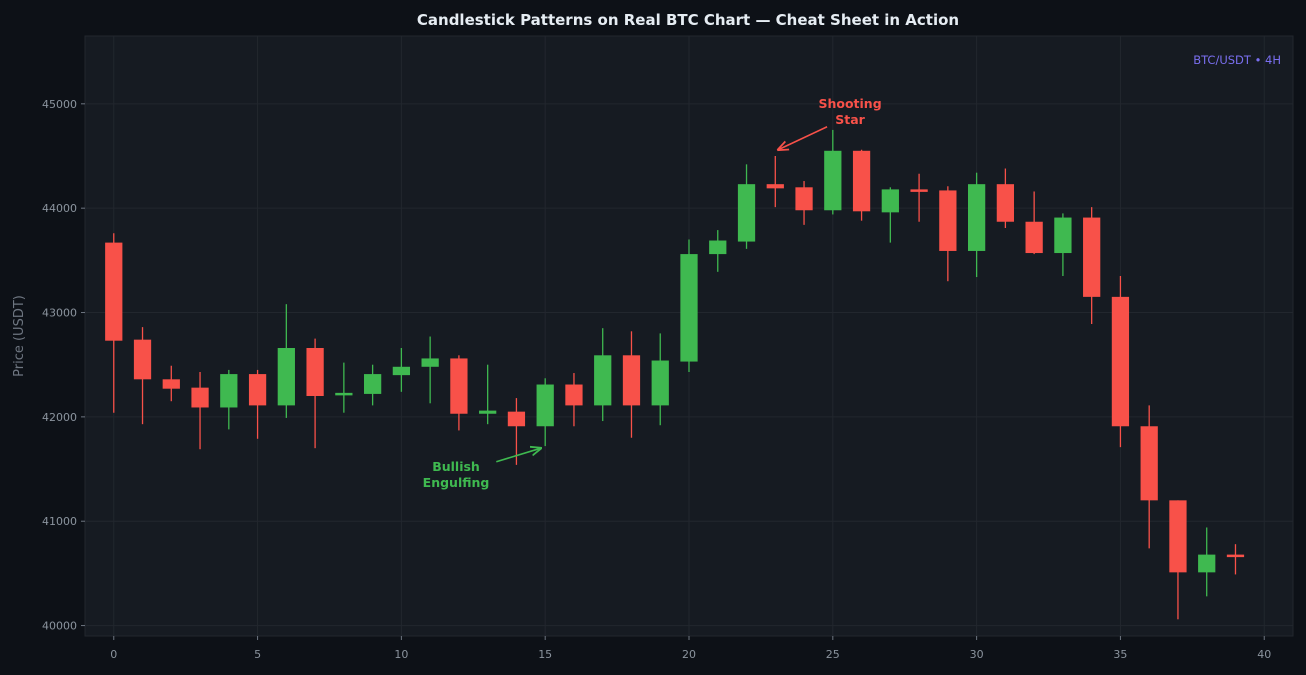 Image resolution: width=1306 pixels, height=675 pixels. What do you see at coordinates (401, 654) in the screenshot?
I see `x-tick-label: 10` at bounding box center [401, 654].